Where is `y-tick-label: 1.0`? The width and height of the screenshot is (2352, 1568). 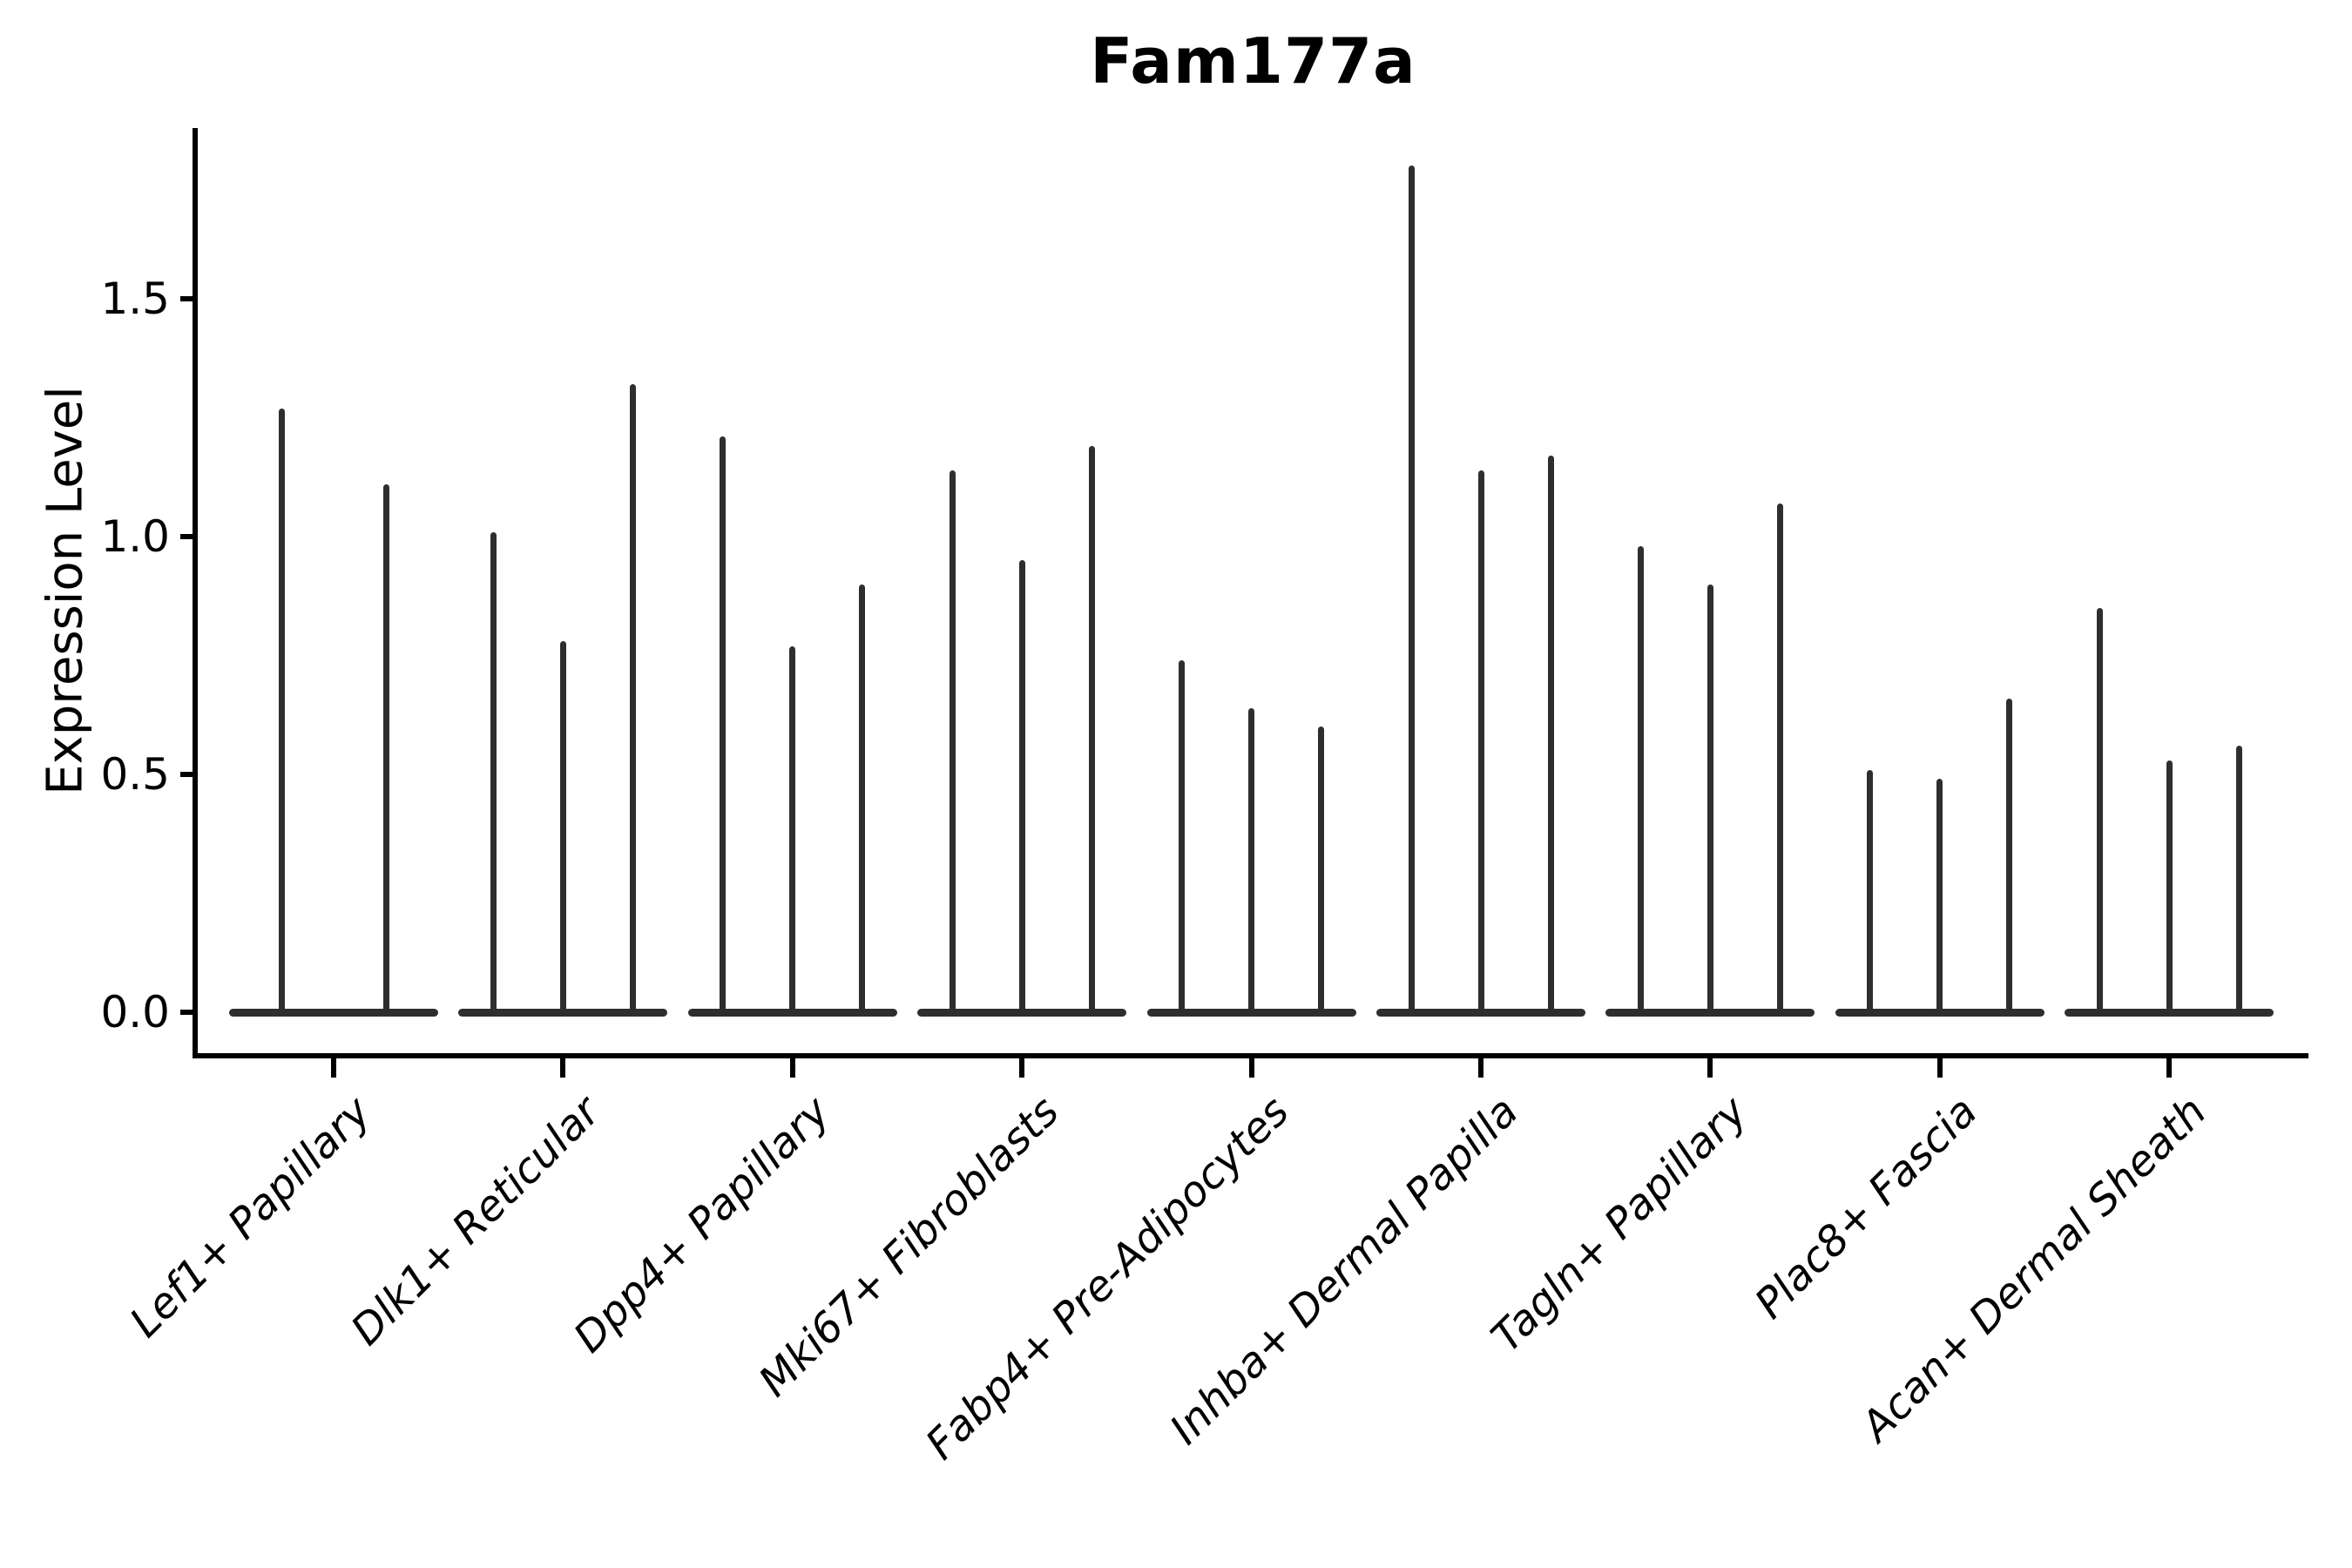 y-tick-label: 1.0 is located at coordinates (135, 536).